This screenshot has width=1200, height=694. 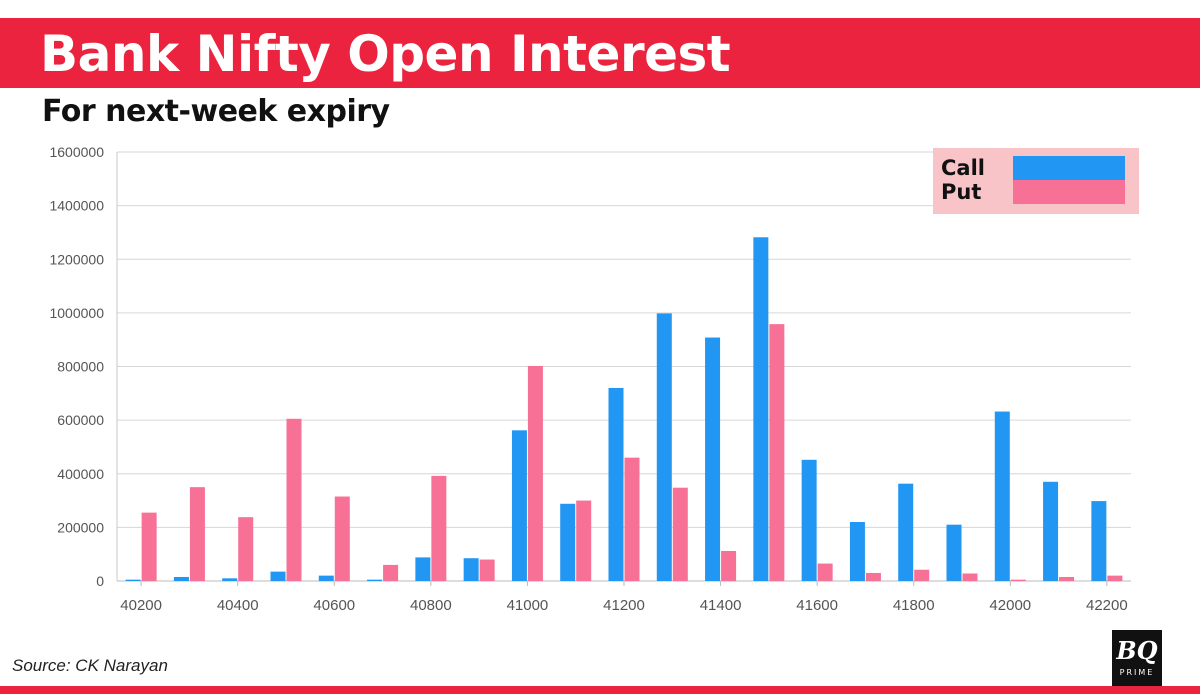 What do you see at coordinates (100, 581) in the screenshot?
I see `y-tick-label: 0` at bounding box center [100, 581].